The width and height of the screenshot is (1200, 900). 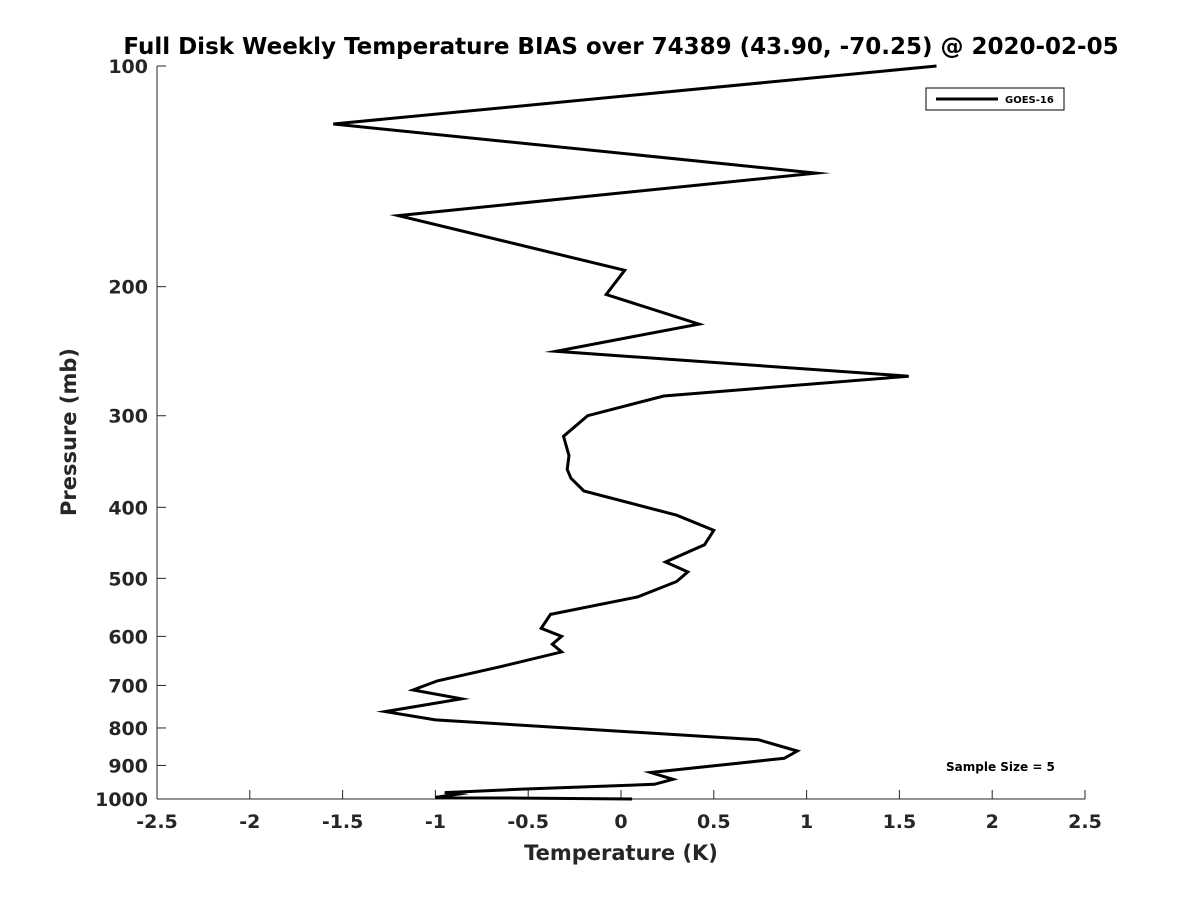 What do you see at coordinates (128, 637) in the screenshot?
I see `y-tick-label: 600` at bounding box center [128, 637].